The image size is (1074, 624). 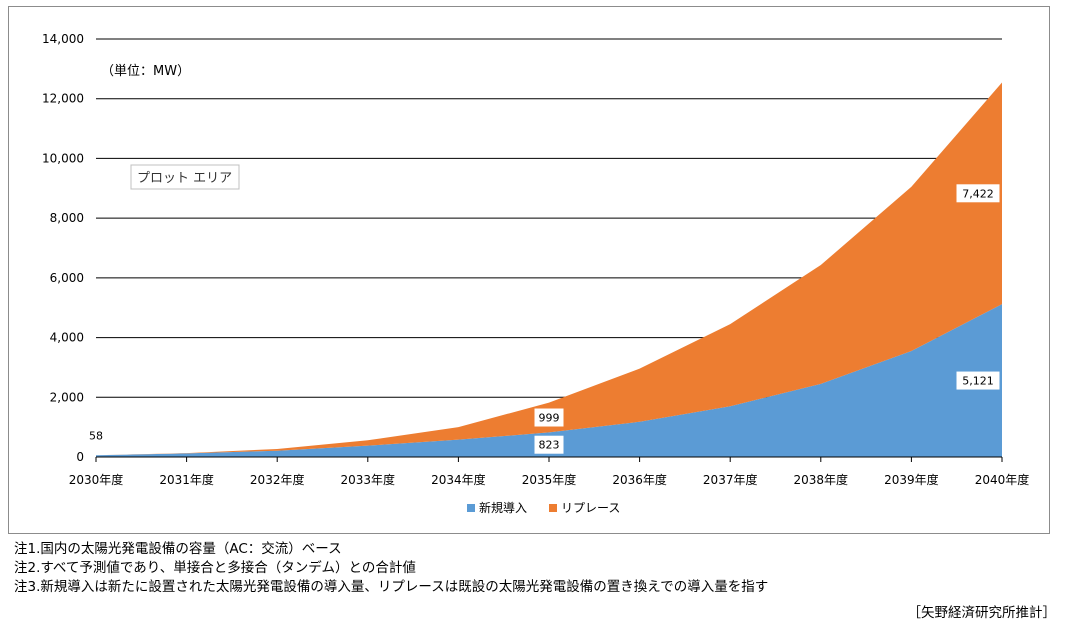 What do you see at coordinates (821, 479) in the screenshot?
I see `x-tick-label: 2038年度` at bounding box center [821, 479].